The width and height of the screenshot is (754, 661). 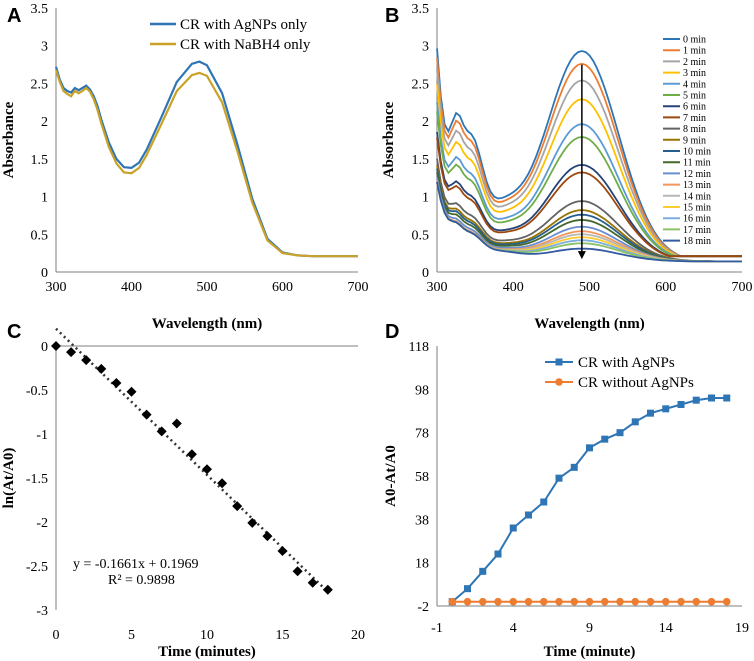 What do you see at coordinates (42, 435) in the screenshot?
I see `y-tick-label: -1` at bounding box center [42, 435].